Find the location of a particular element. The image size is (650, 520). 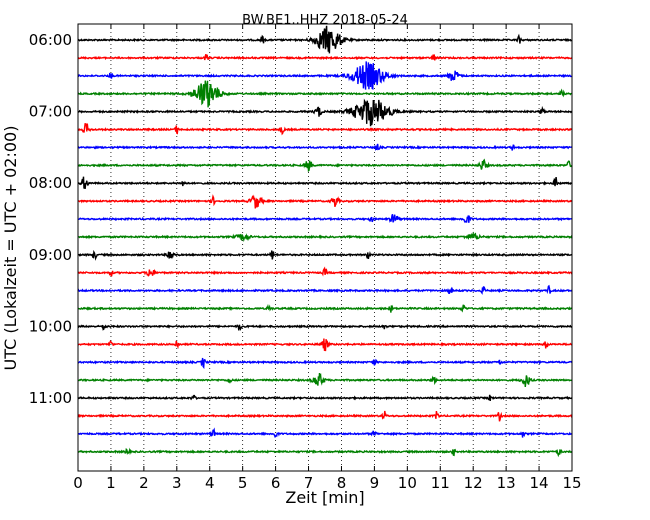

x-tick-label: 1 is located at coordinates (111, 483).